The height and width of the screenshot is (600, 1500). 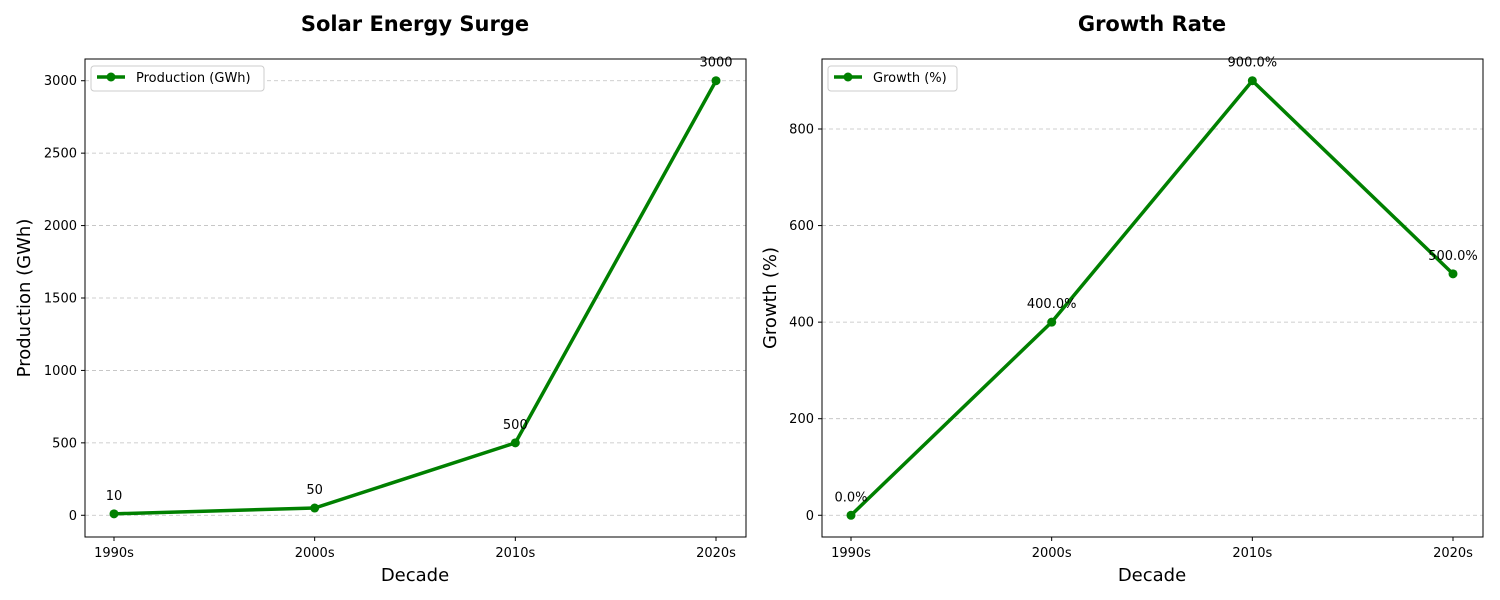 What do you see at coordinates (1052, 304) in the screenshot?
I see `data-label: 400.0%` at bounding box center [1052, 304].